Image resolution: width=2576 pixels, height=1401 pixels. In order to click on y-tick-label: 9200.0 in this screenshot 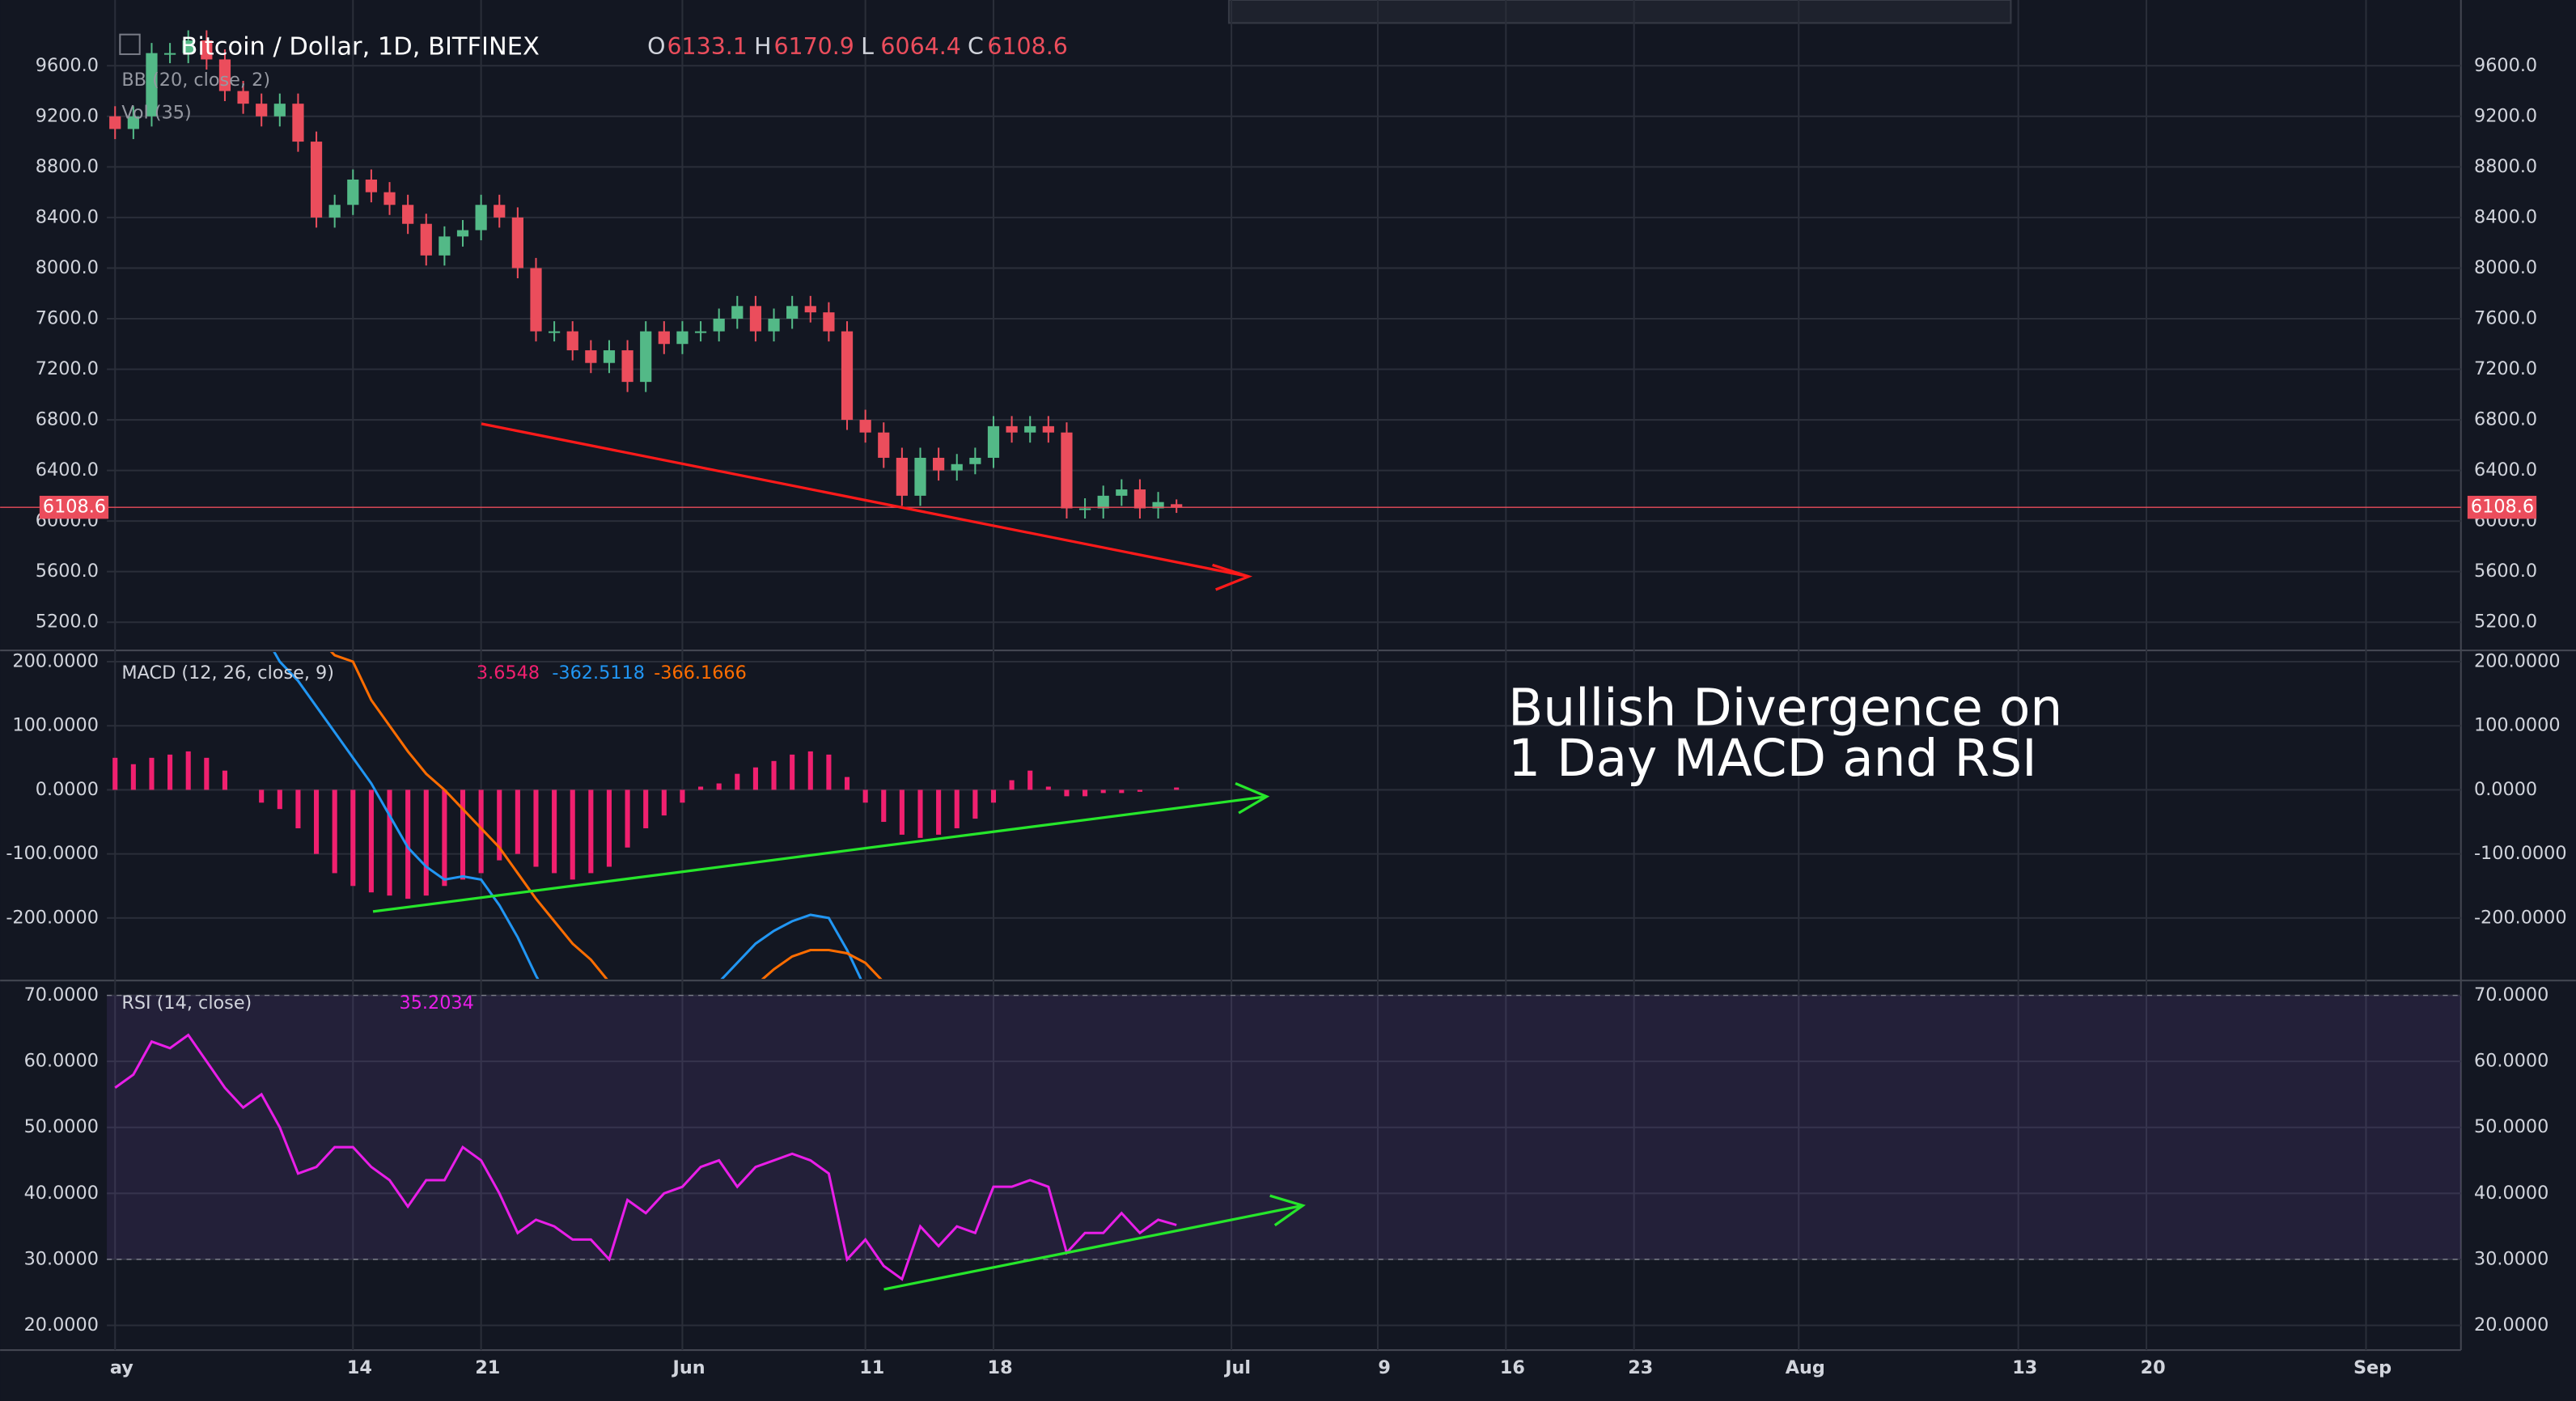, I will do `click(67, 115)`.